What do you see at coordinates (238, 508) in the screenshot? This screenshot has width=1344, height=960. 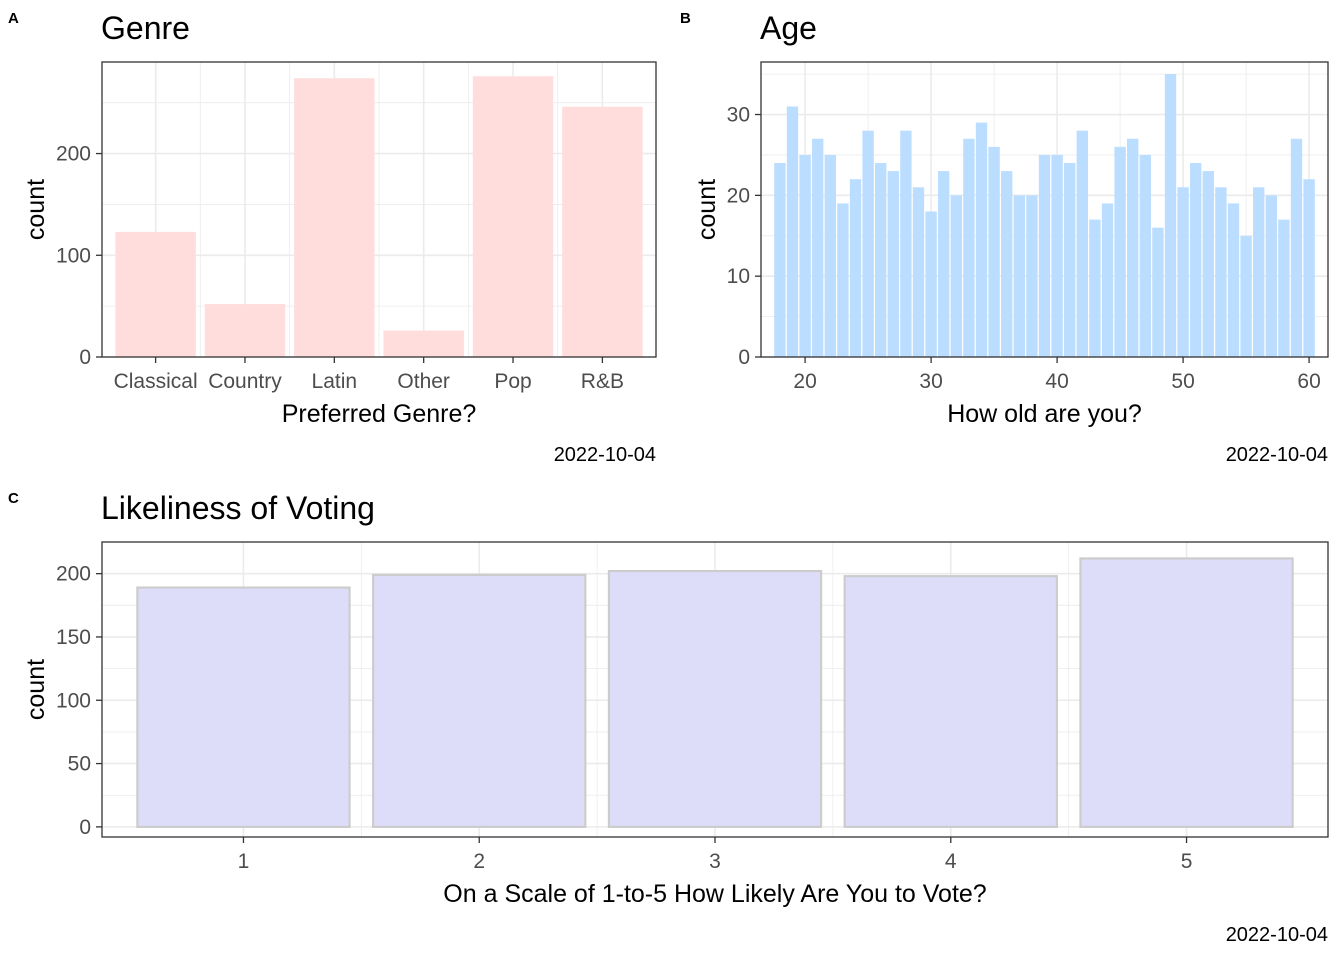 I see `chart-title: Likeliness of Voting` at bounding box center [238, 508].